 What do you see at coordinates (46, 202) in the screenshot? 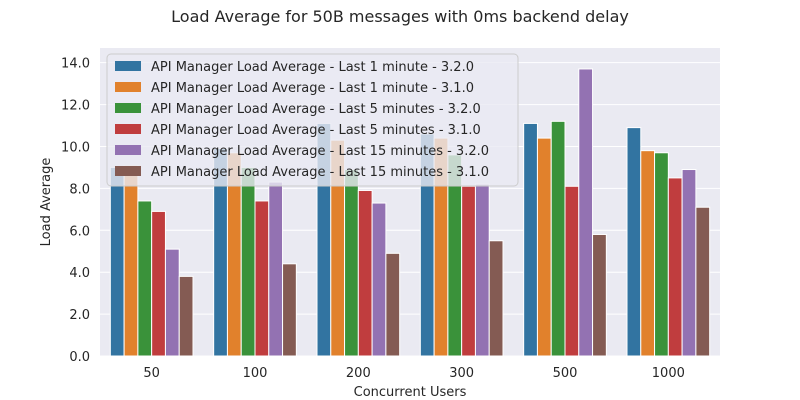
I see `y-axis-label: Load Average` at bounding box center [46, 202].